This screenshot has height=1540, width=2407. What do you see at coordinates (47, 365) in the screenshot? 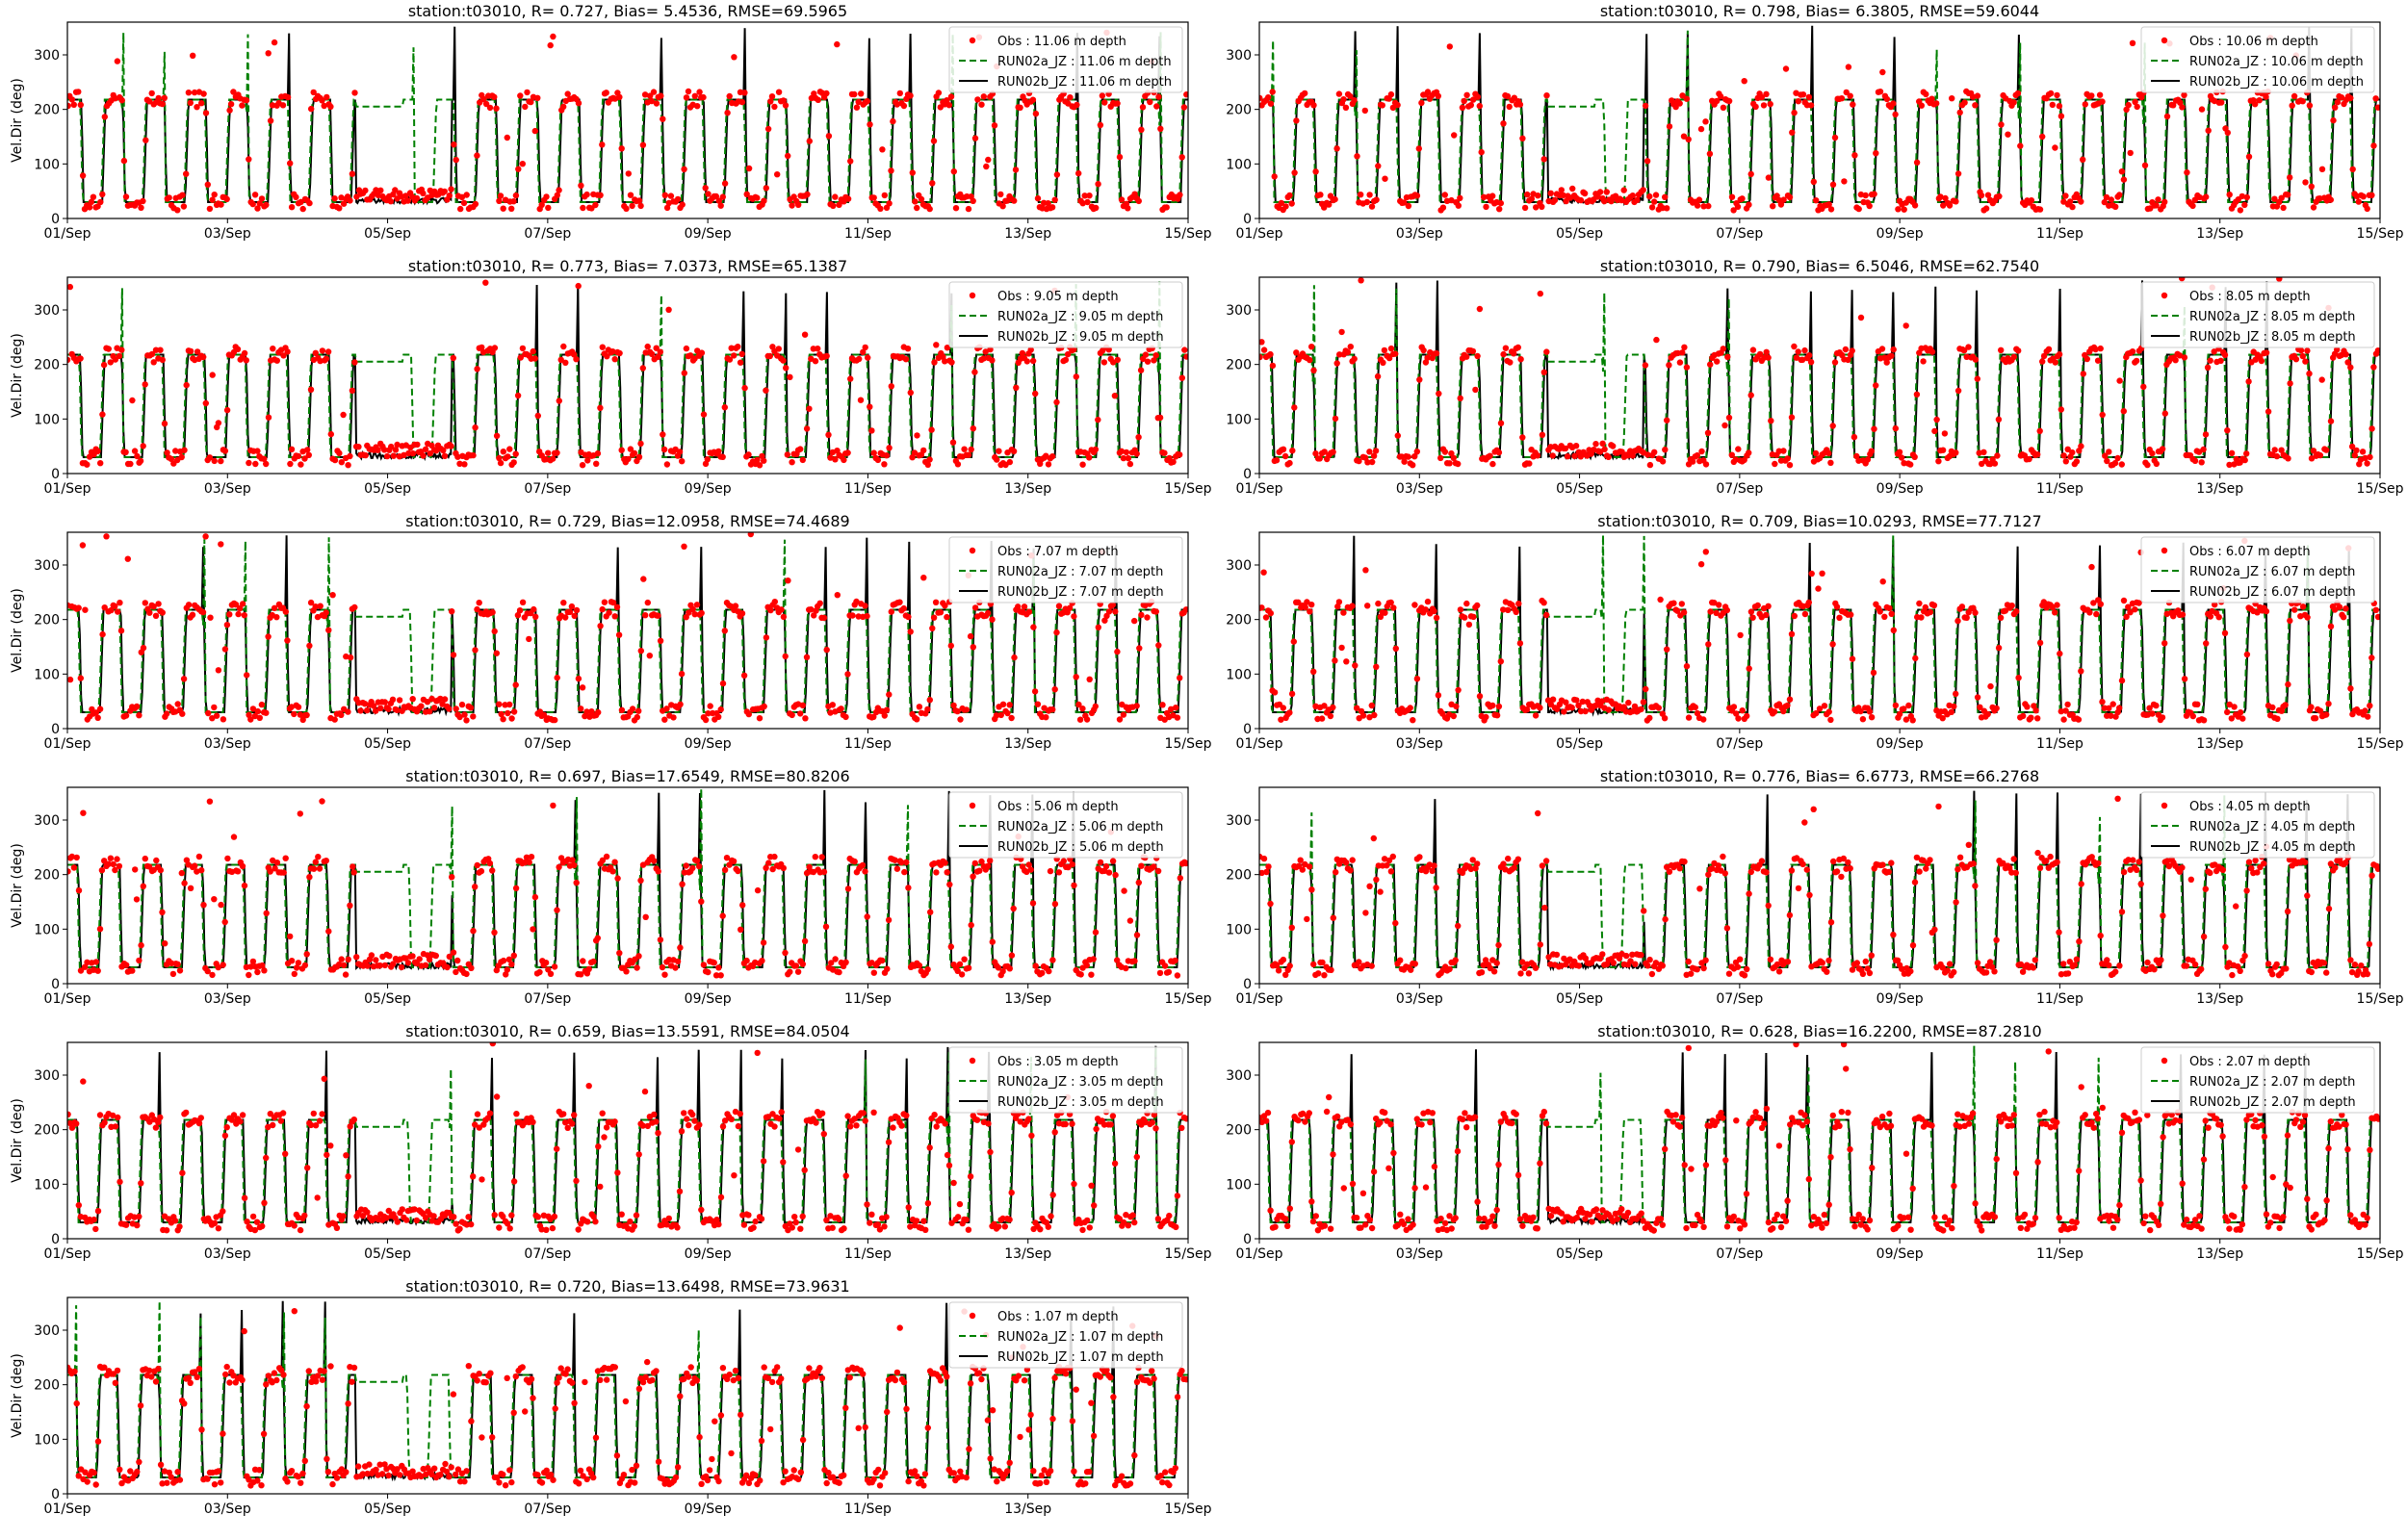
I see `y-tick-label: 200` at bounding box center [47, 365].